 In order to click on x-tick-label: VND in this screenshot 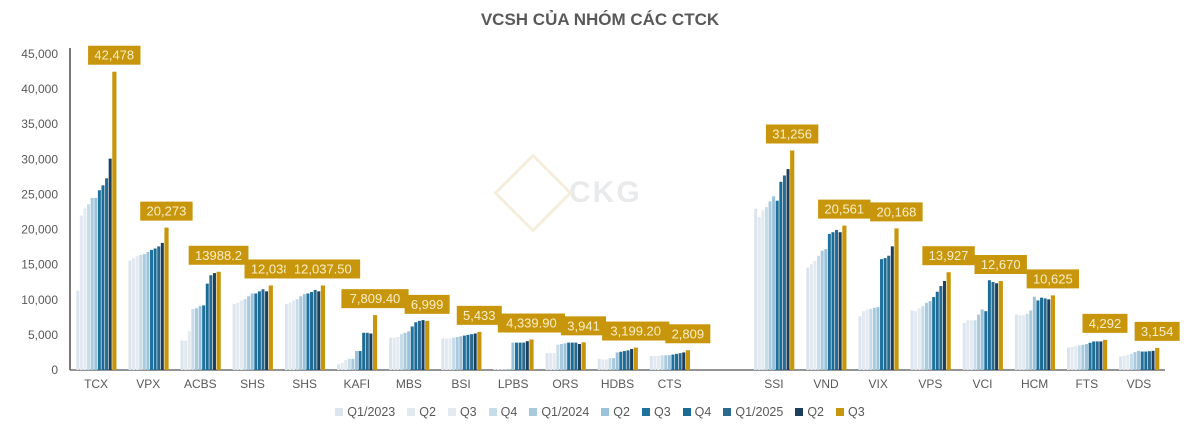, I will do `click(826, 384)`.